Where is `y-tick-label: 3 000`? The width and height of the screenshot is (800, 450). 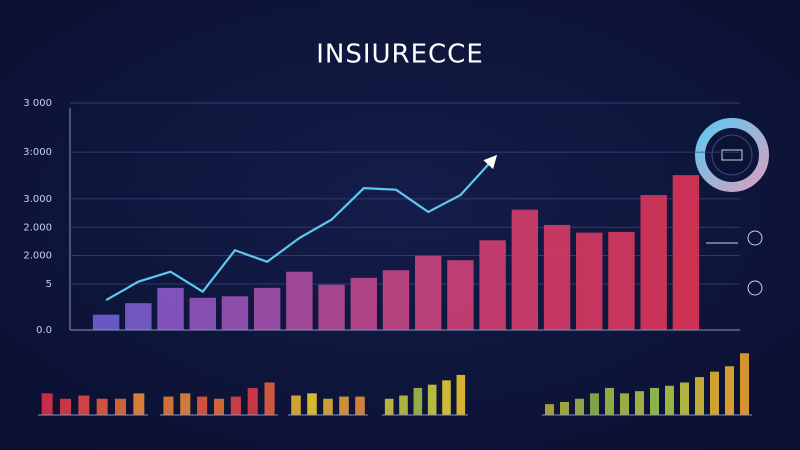
y-tick-label: 3 000 is located at coordinates (37, 103).